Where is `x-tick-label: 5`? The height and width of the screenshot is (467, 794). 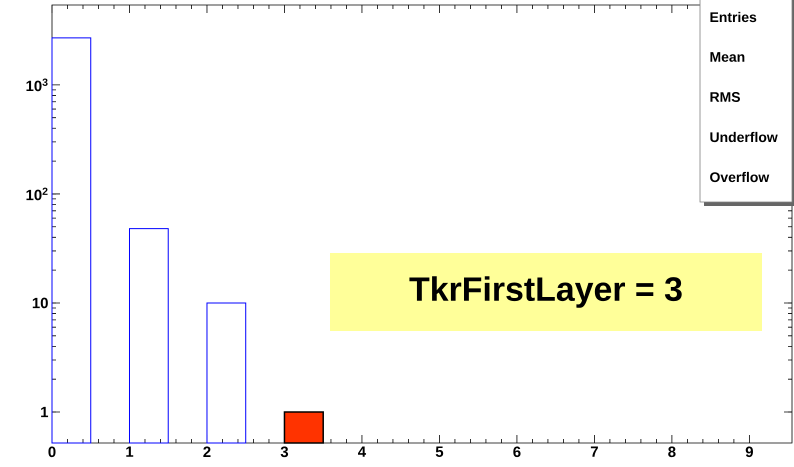
x-tick-label: 5 is located at coordinates (440, 451).